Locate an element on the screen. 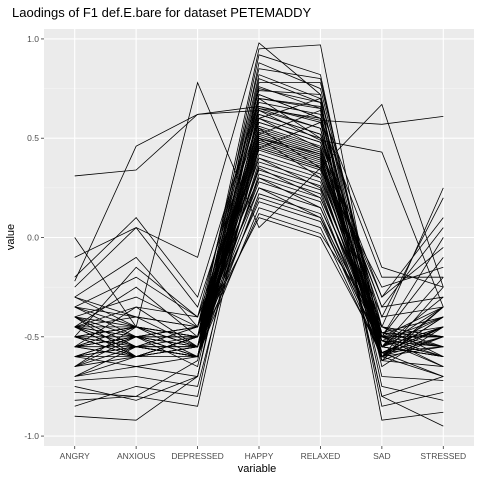 This screenshot has height=480, width=480. x-tick-label: RELAXED is located at coordinates (321, 456).